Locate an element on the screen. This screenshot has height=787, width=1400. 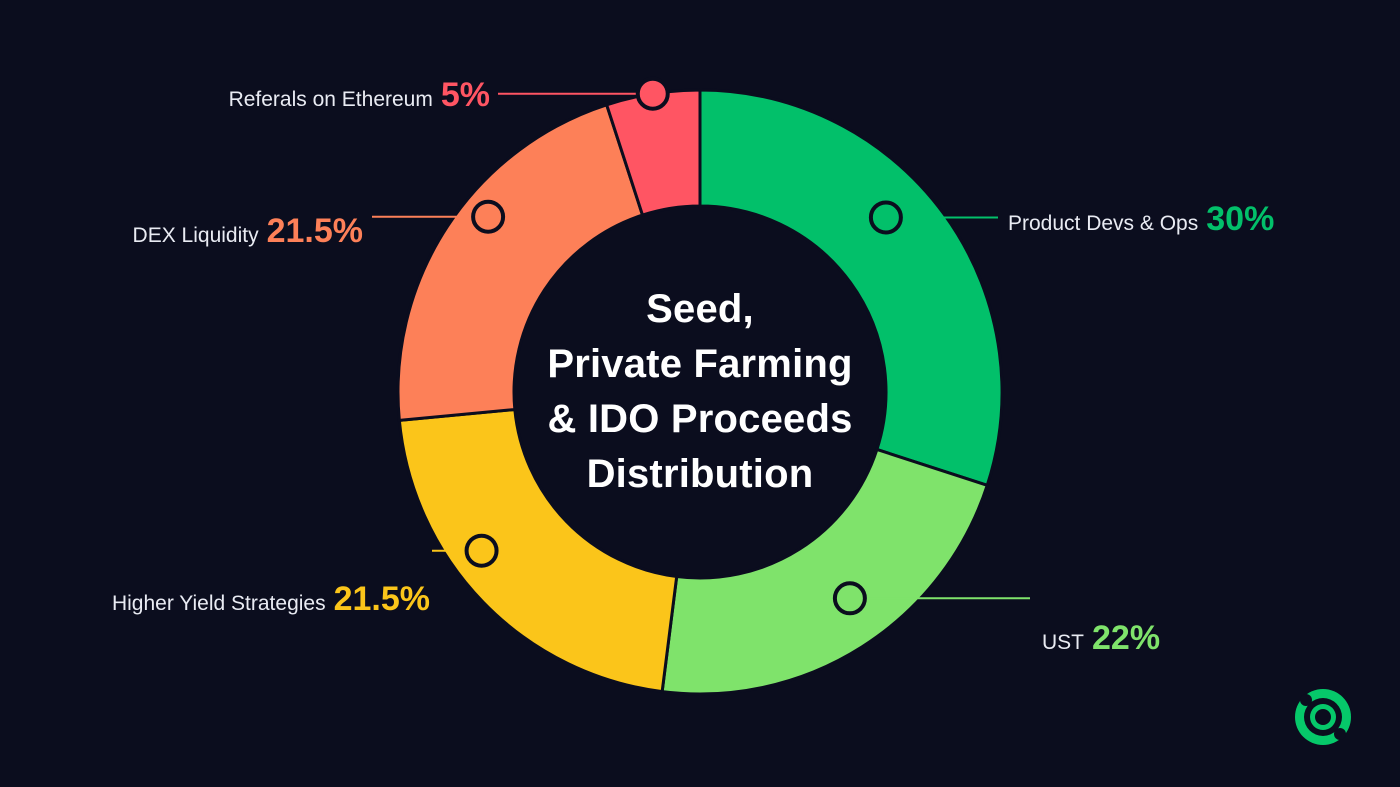
chart-title-line-3: & IDO Proceeds is located at coordinates (700, 419).